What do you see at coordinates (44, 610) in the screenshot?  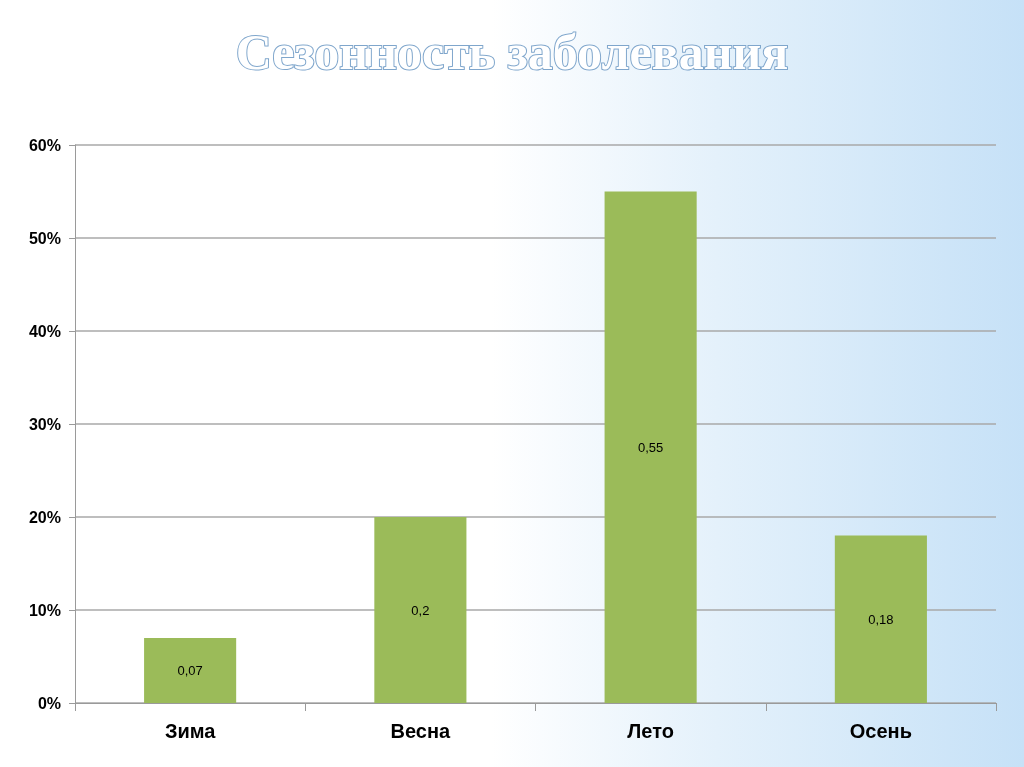 I see `y-tick-label: 10%` at bounding box center [44, 610].